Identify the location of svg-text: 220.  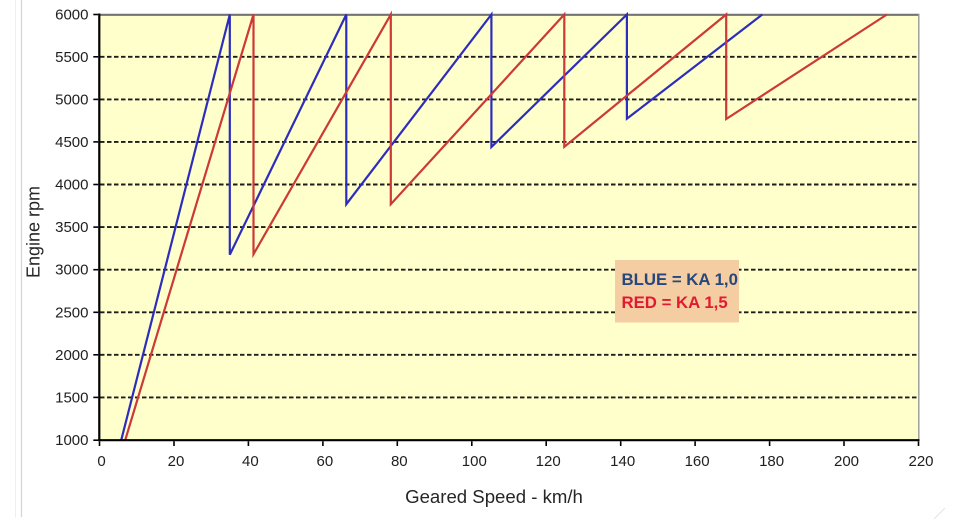
(920, 461).